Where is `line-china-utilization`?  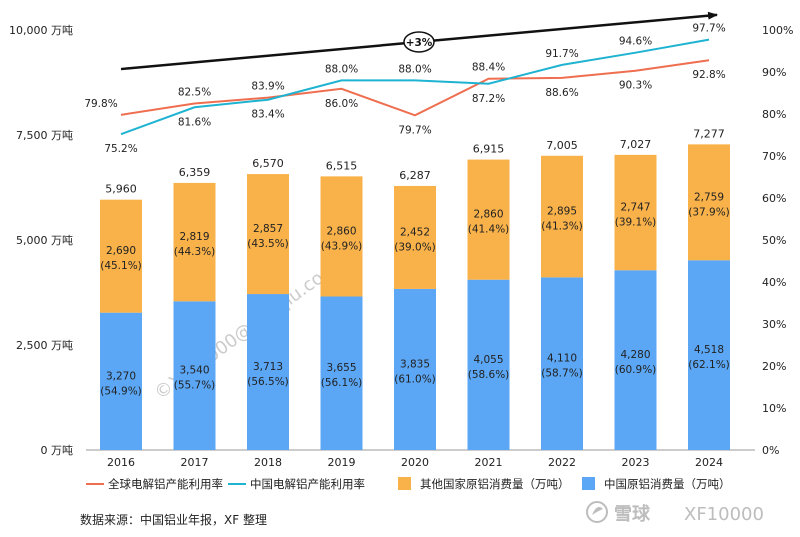 line-china-utilization is located at coordinates (415, 87).